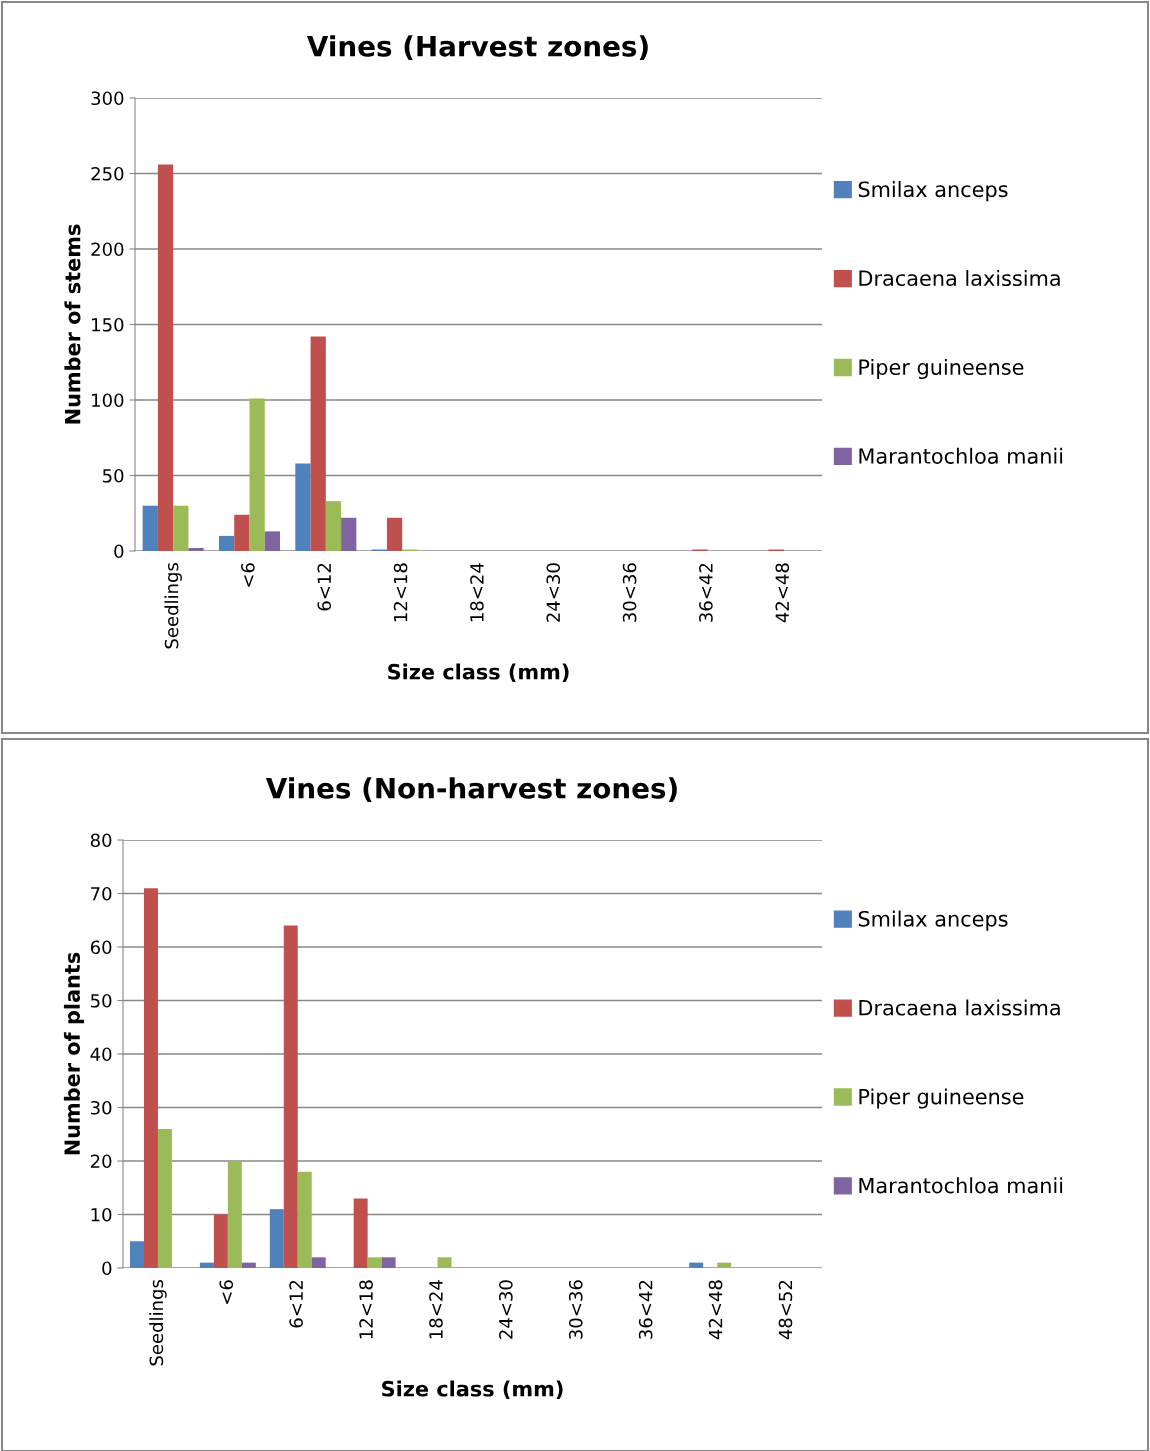 This screenshot has width=1150, height=1451. What do you see at coordinates (101, 840) in the screenshot?
I see `y-tick-label: 80` at bounding box center [101, 840].